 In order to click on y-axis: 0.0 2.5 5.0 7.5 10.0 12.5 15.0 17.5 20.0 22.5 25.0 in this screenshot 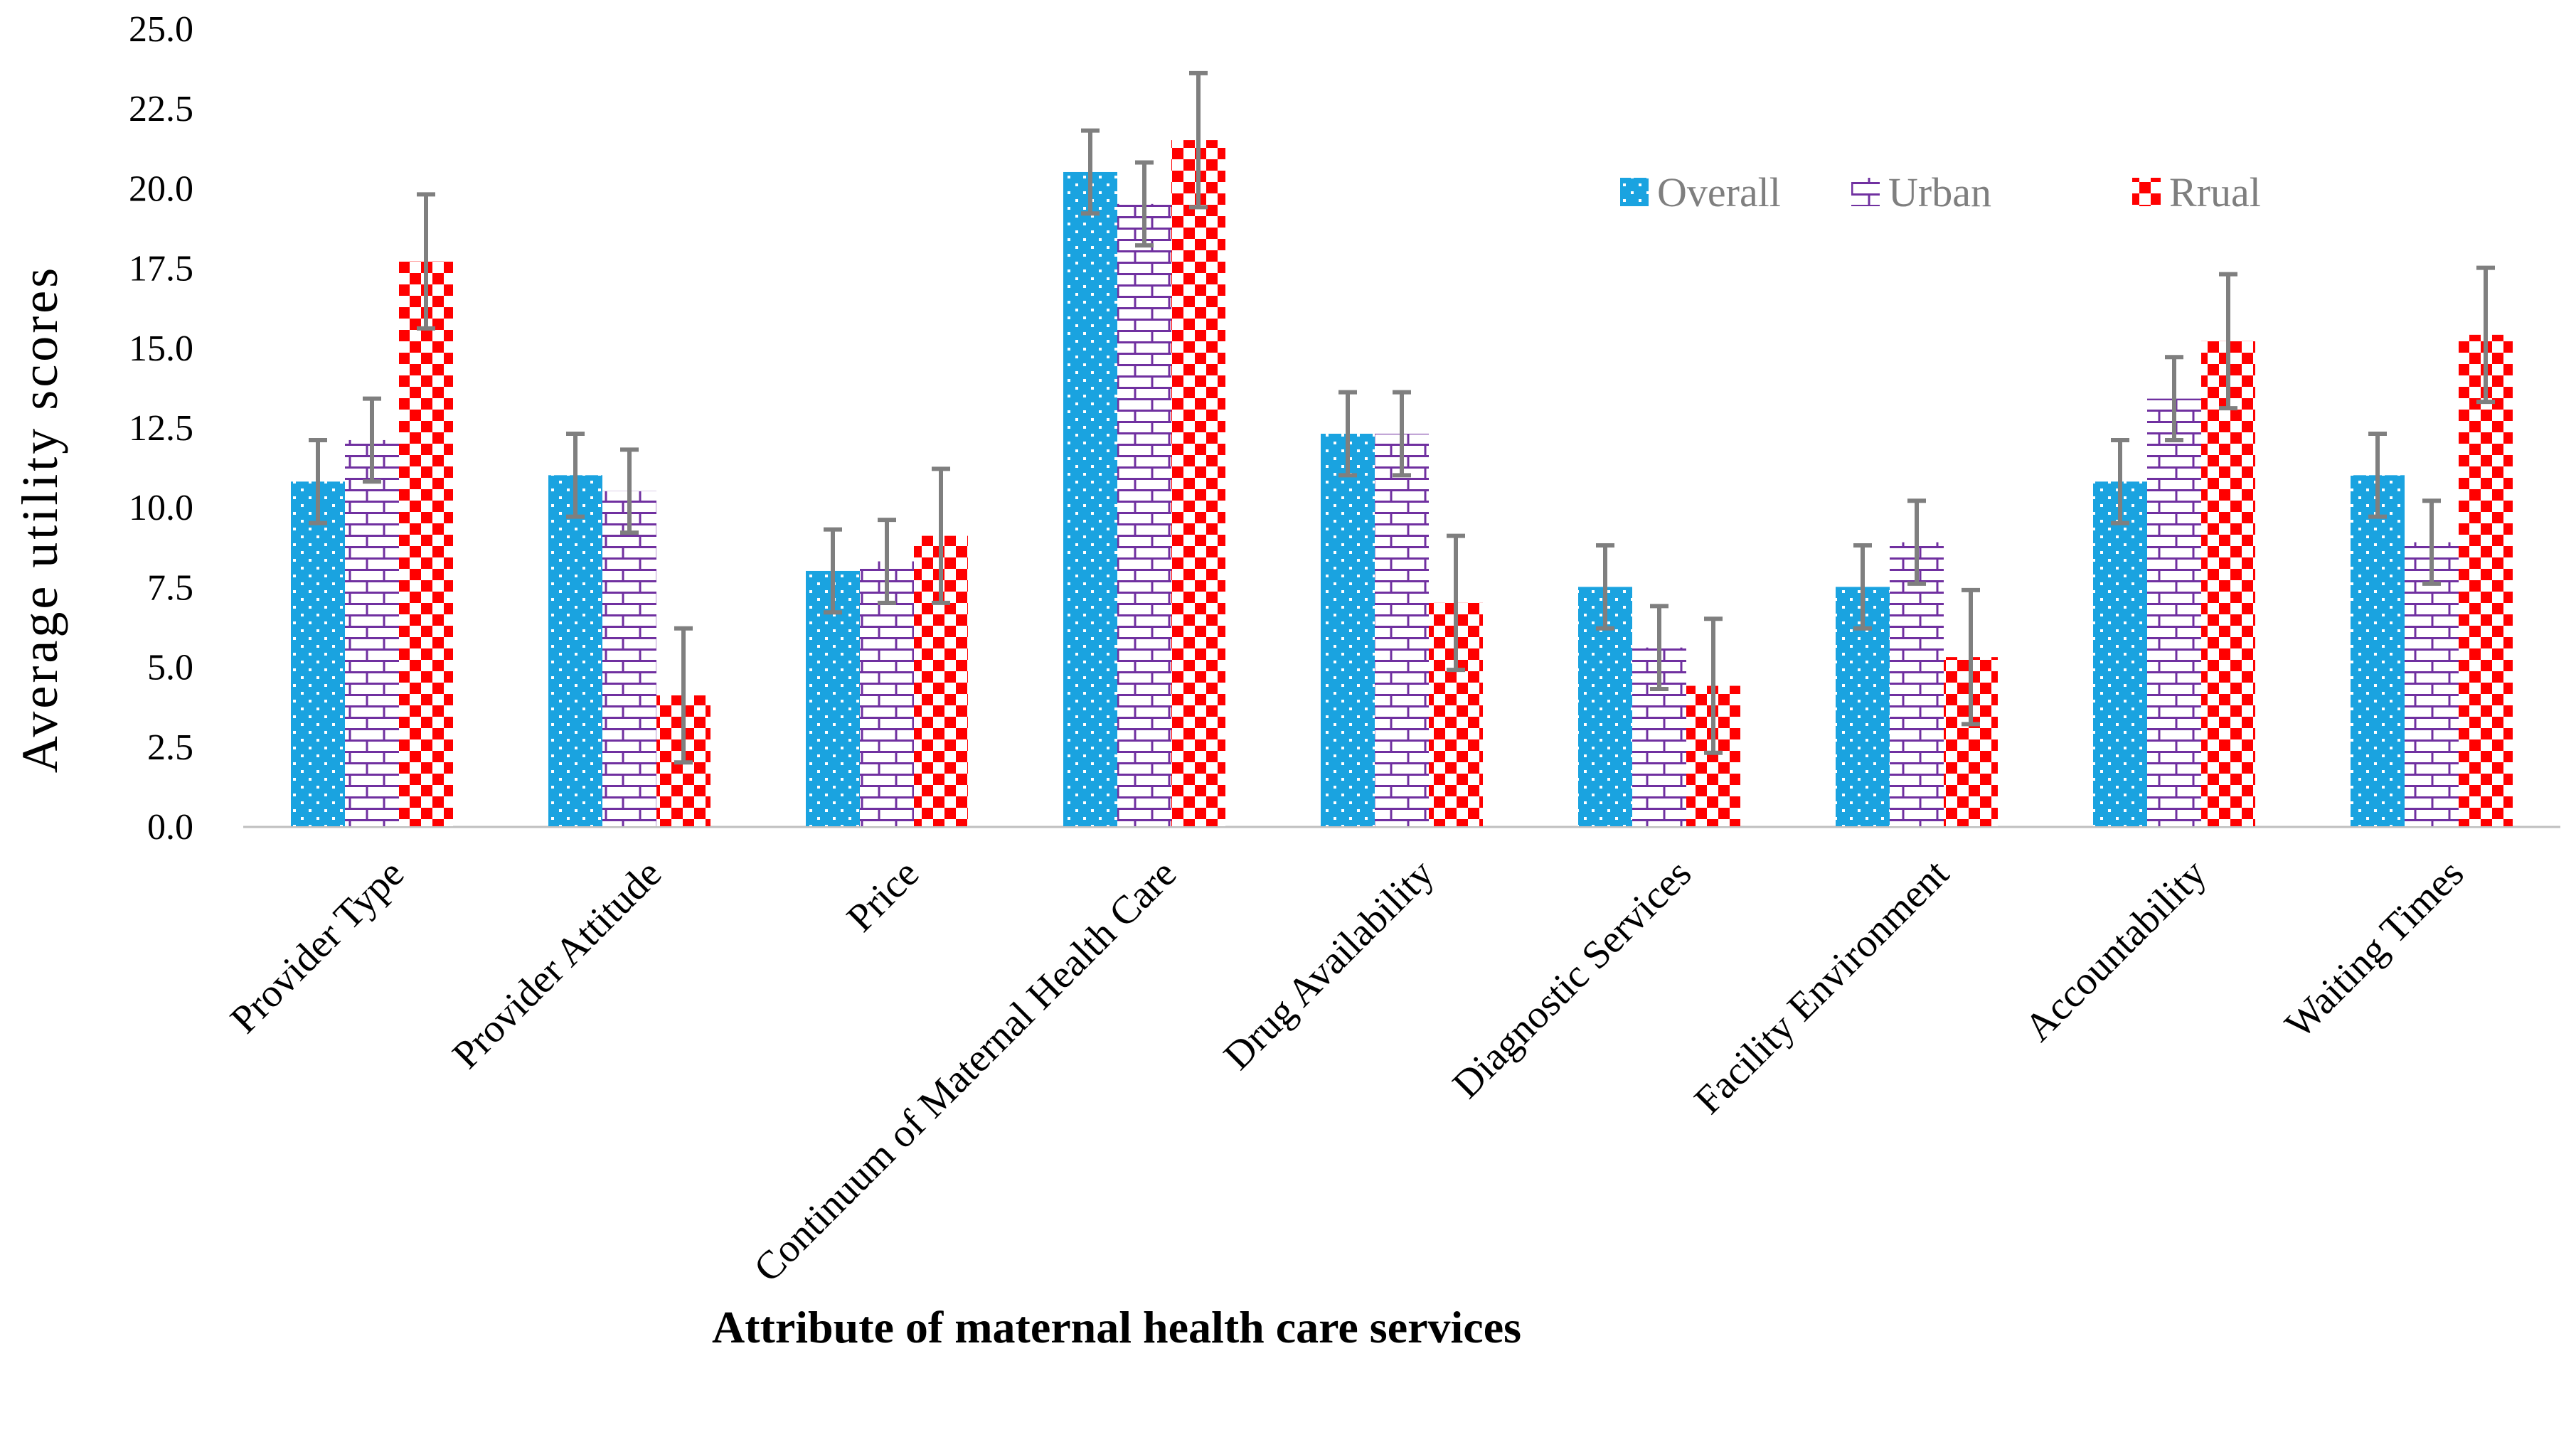, I will do `click(161, 428)`.